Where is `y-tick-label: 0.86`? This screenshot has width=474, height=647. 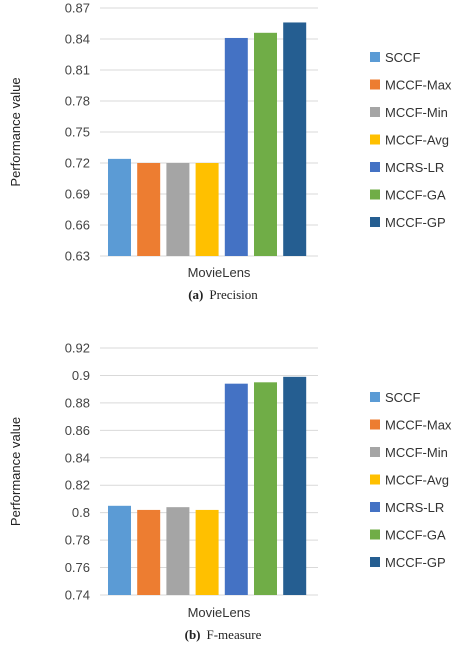 y-tick-label: 0.86 is located at coordinates (77, 430).